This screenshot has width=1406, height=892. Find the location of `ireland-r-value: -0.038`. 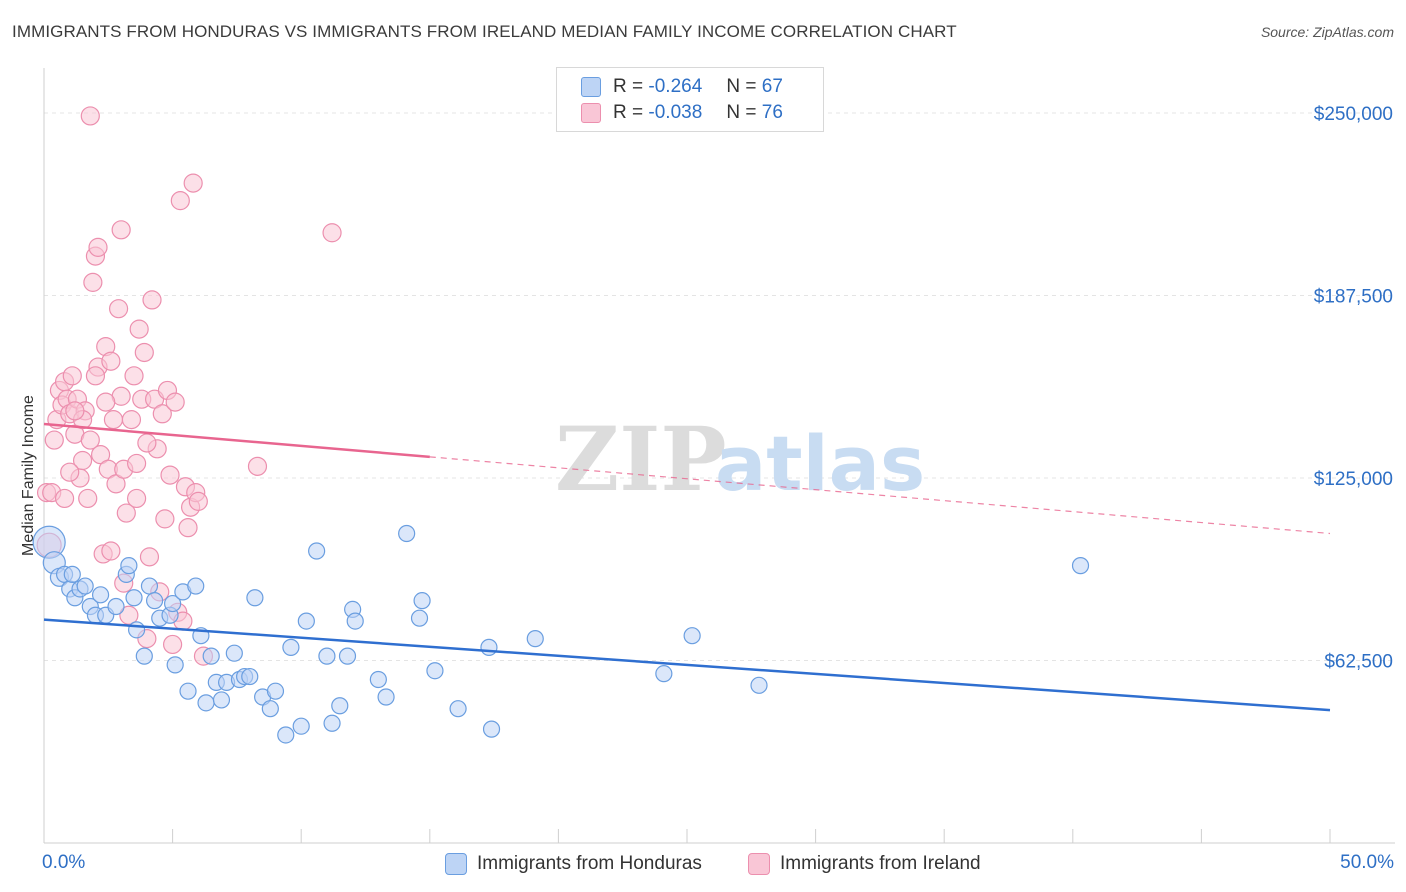

ireland-r-value: -0.038 is located at coordinates (675, 112).